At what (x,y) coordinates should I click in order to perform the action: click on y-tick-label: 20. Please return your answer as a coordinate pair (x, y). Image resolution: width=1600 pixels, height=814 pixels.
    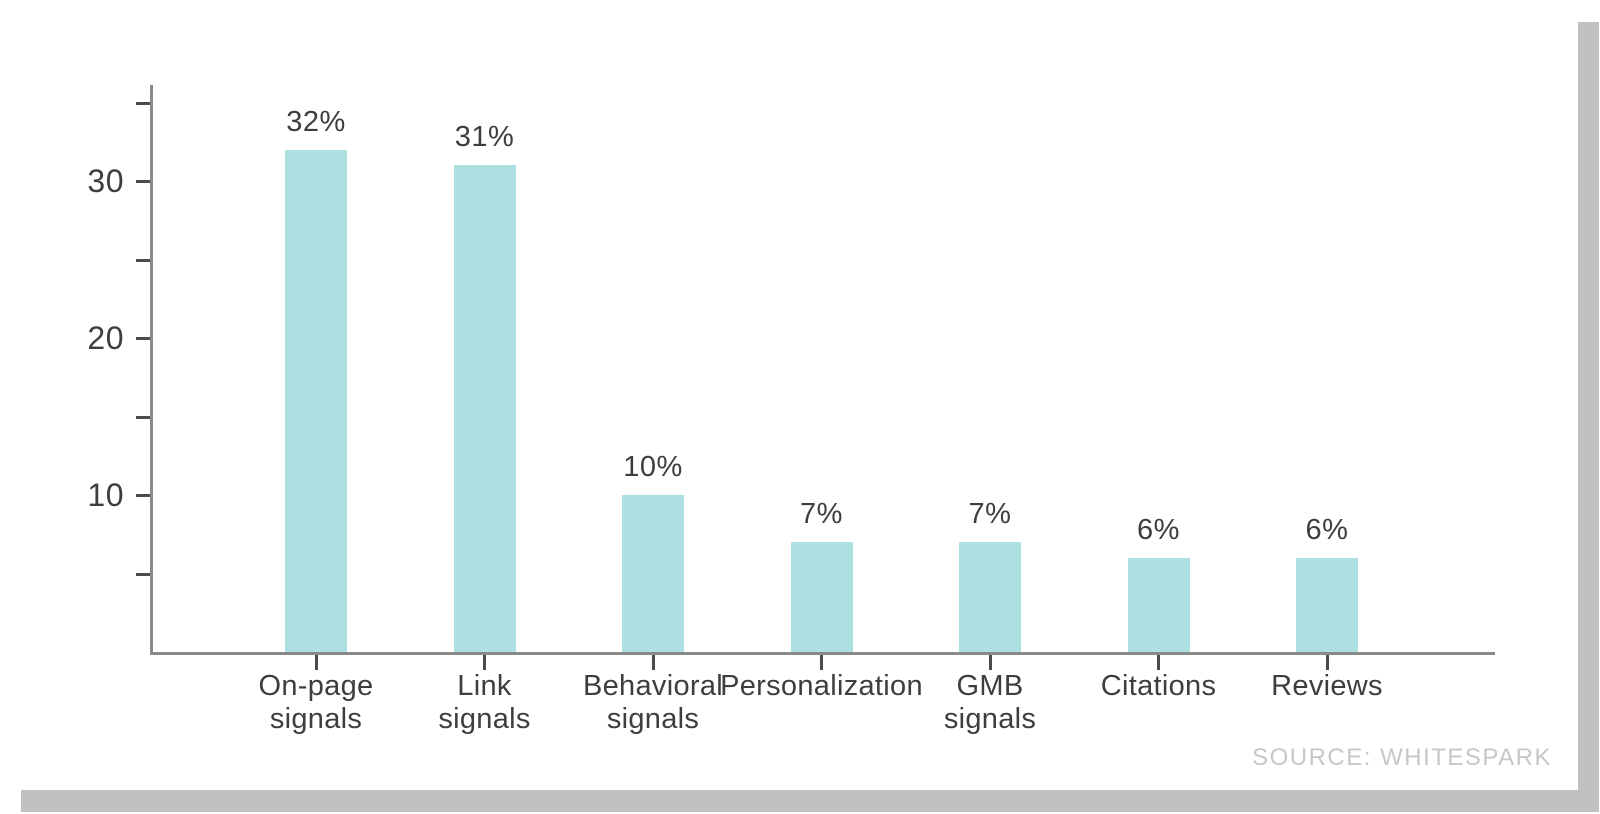
    Looking at the image, I should click on (105, 338).